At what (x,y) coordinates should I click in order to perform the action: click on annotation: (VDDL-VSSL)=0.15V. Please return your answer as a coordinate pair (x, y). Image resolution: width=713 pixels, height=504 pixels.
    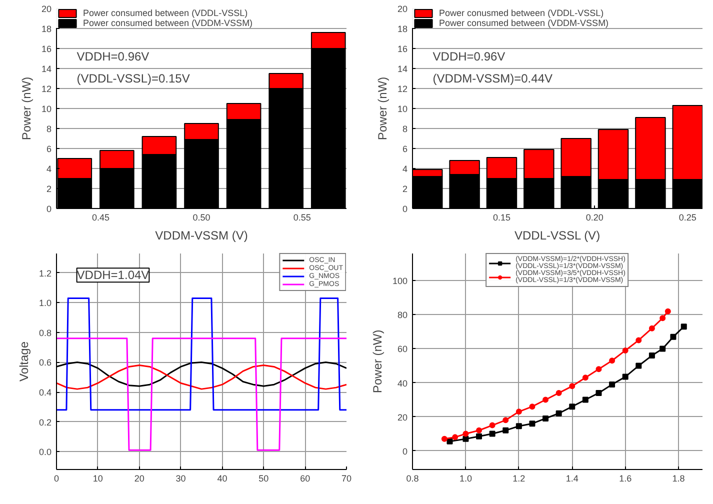
    Looking at the image, I should click on (133, 79).